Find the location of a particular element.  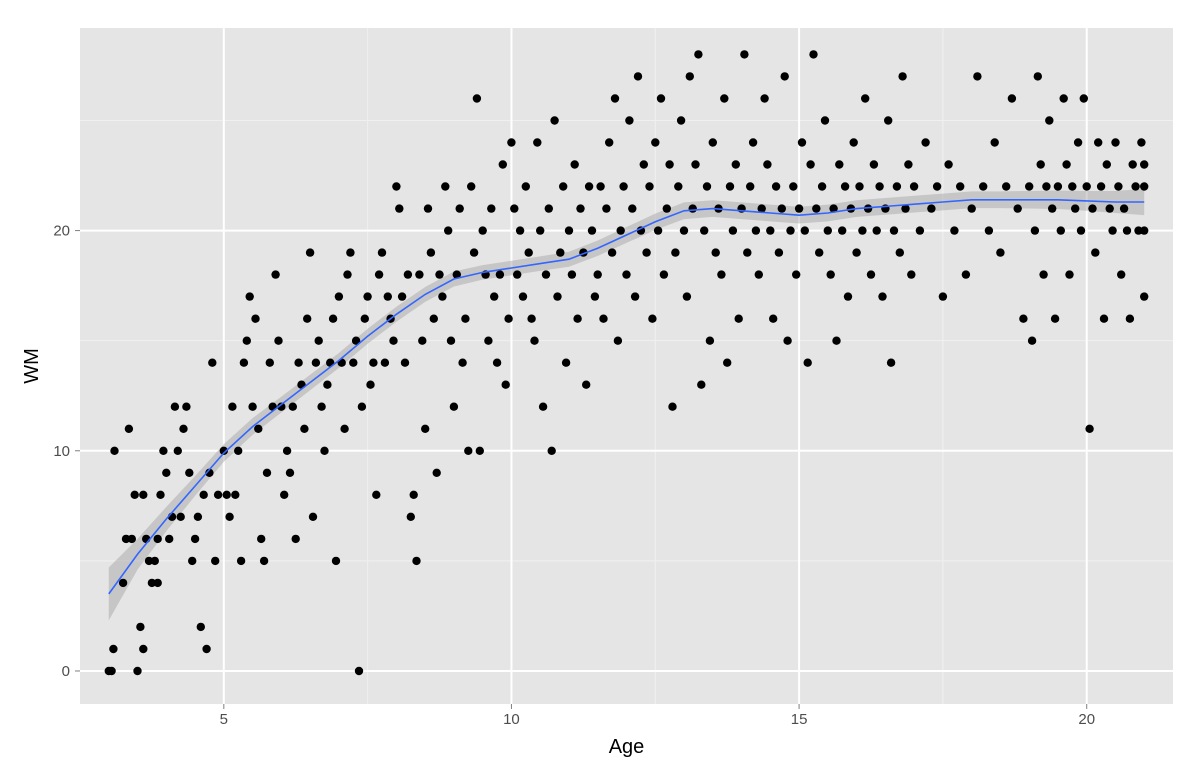

x-axis-title: Age is located at coordinates (627, 747).